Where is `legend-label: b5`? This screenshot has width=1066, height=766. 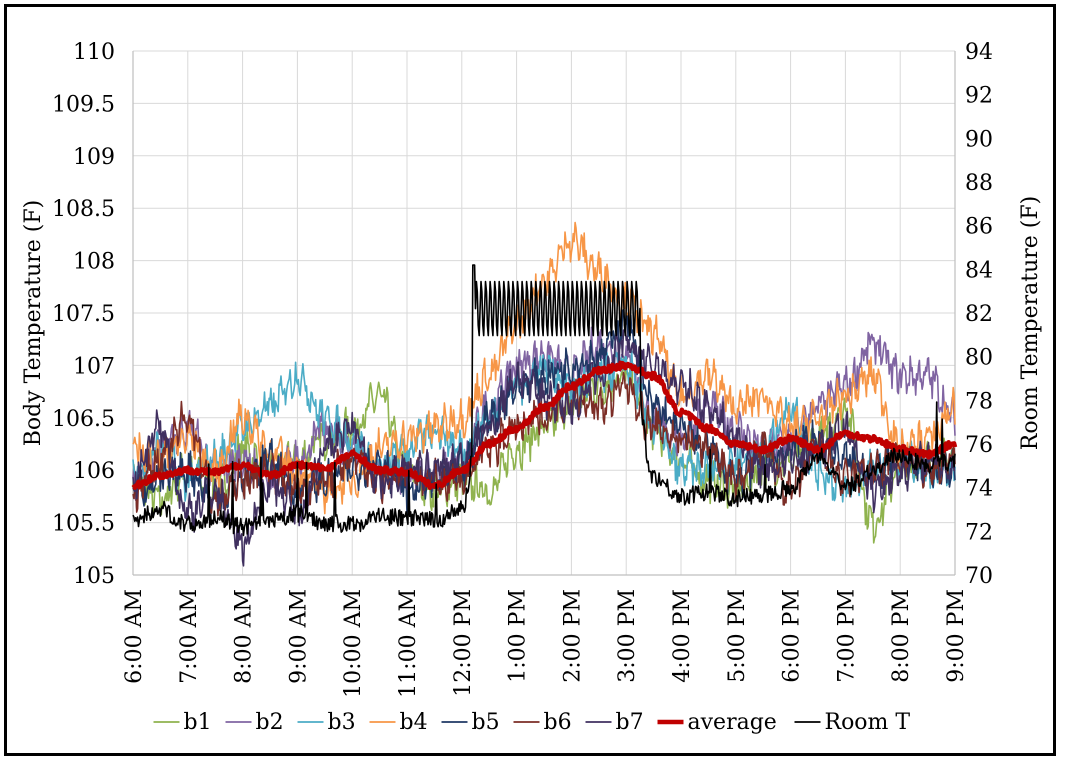 legend-label: b5 is located at coordinates (486, 722).